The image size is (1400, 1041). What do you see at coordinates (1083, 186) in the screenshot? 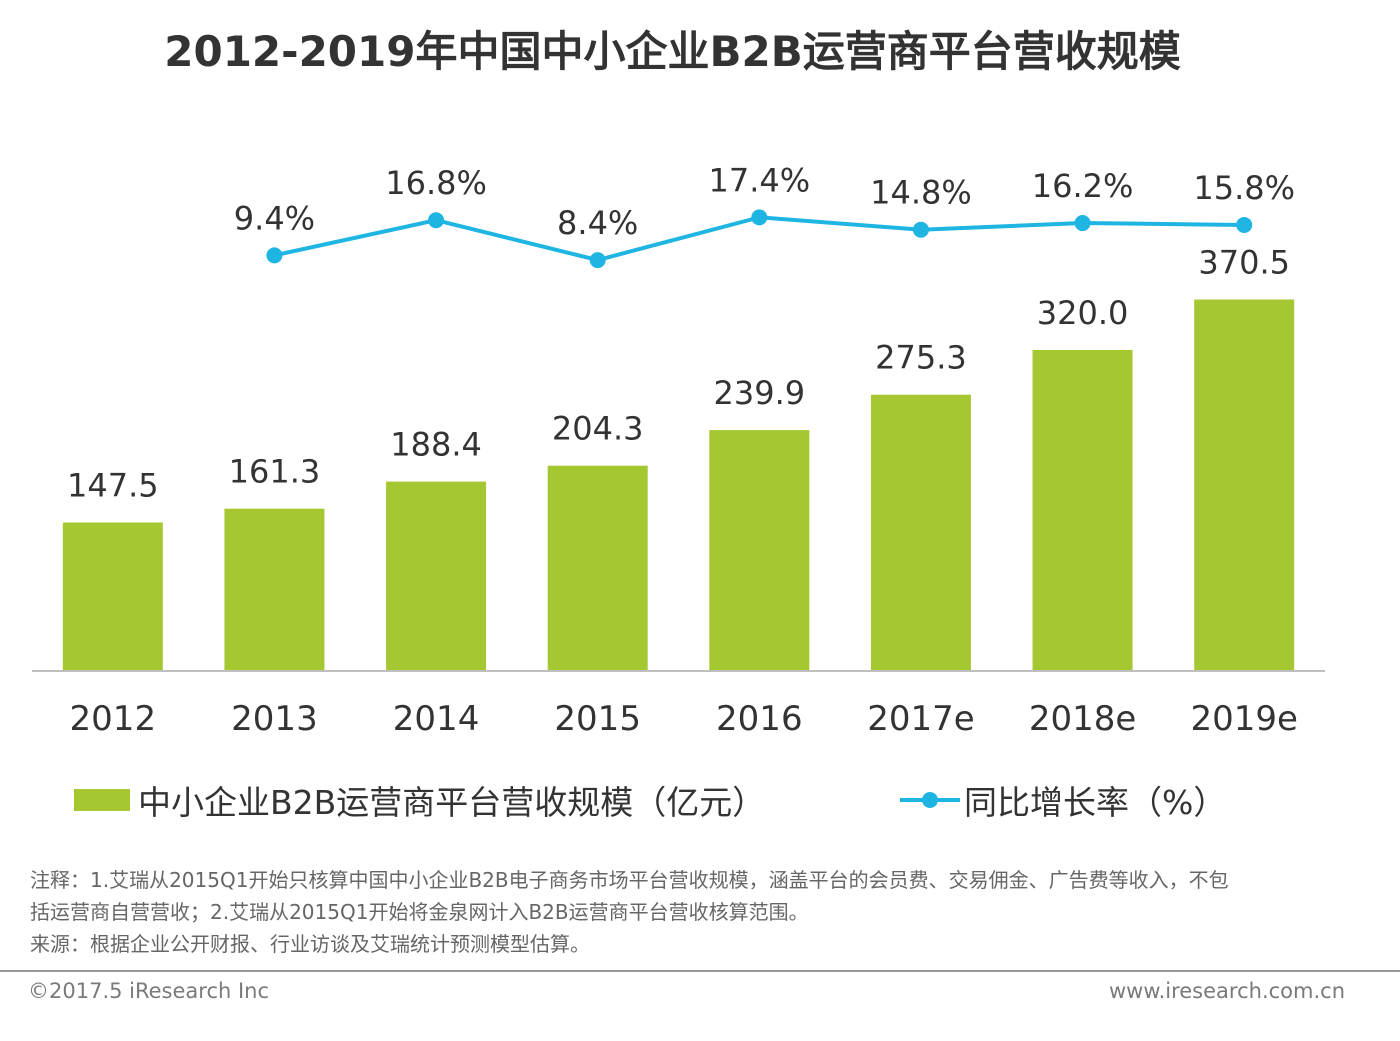
I see `growth-value-label: 16.2%` at bounding box center [1083, 186].